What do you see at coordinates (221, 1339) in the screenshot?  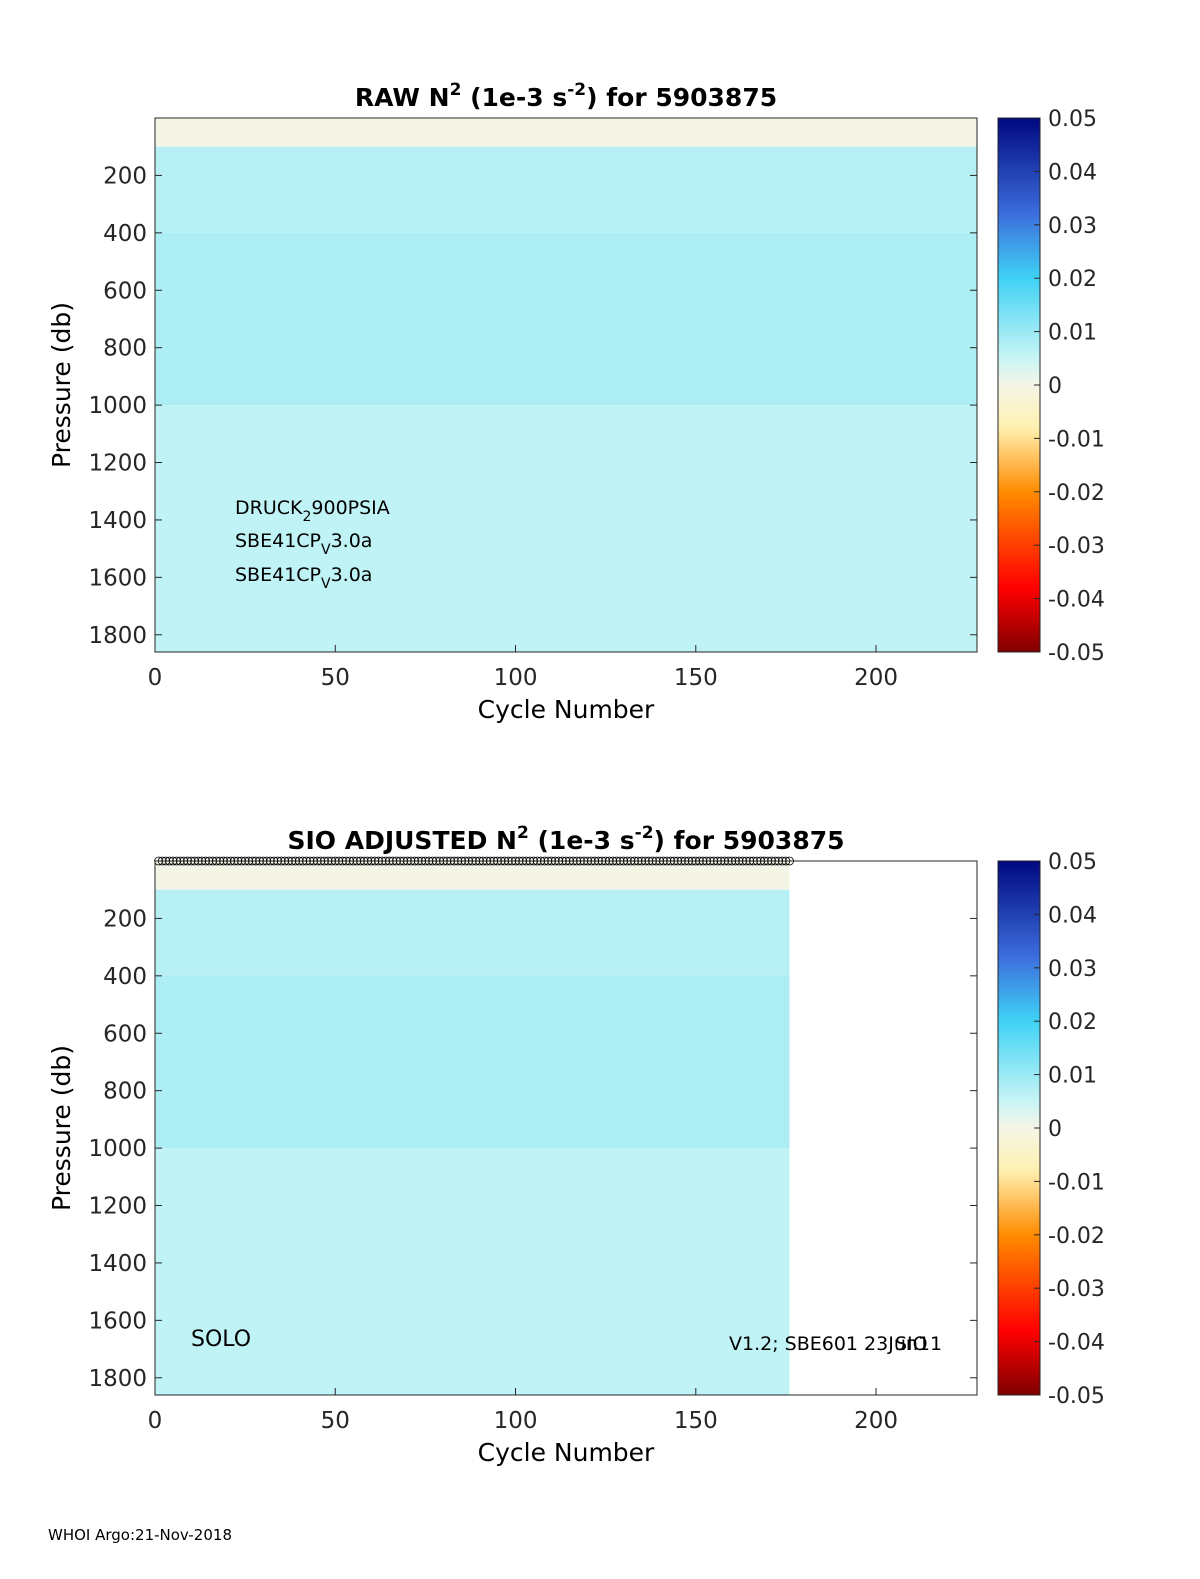 I see `platform-label: SOLO` at bounding box center [221, 1339].